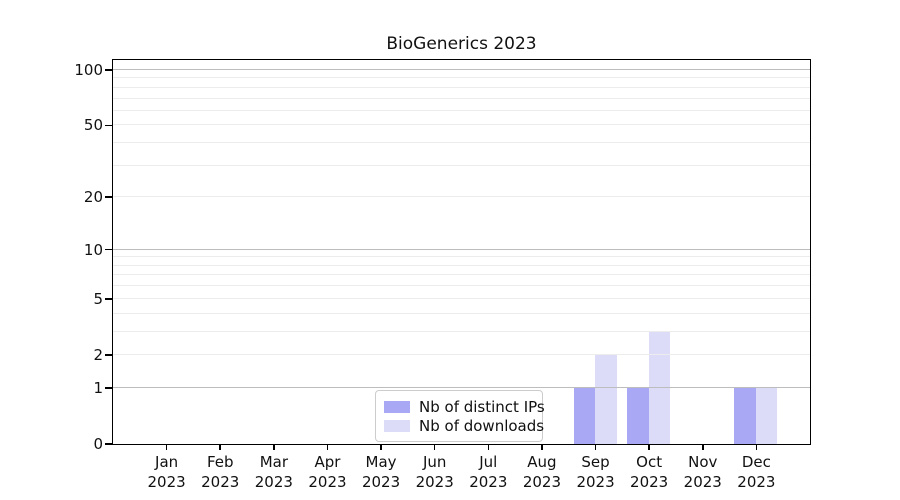  Describe the element at coordinates (584, 415) in the screenshot. I see `bar-sep-ips` at that location.